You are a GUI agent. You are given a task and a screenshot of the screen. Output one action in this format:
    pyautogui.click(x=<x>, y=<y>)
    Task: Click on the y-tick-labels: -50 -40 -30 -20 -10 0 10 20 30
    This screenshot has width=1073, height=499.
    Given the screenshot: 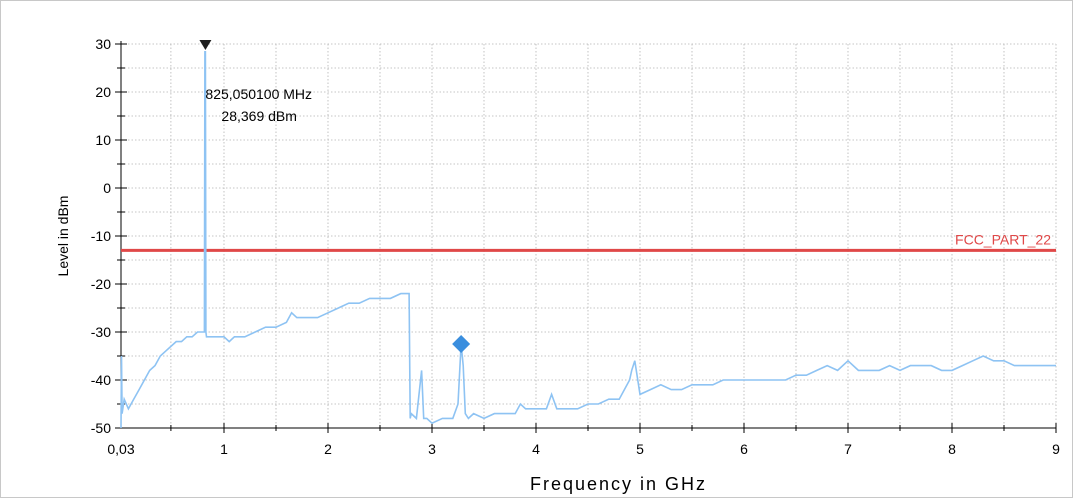 What is the action you would take?
    pyautogui.click(x=101, y=236)
    